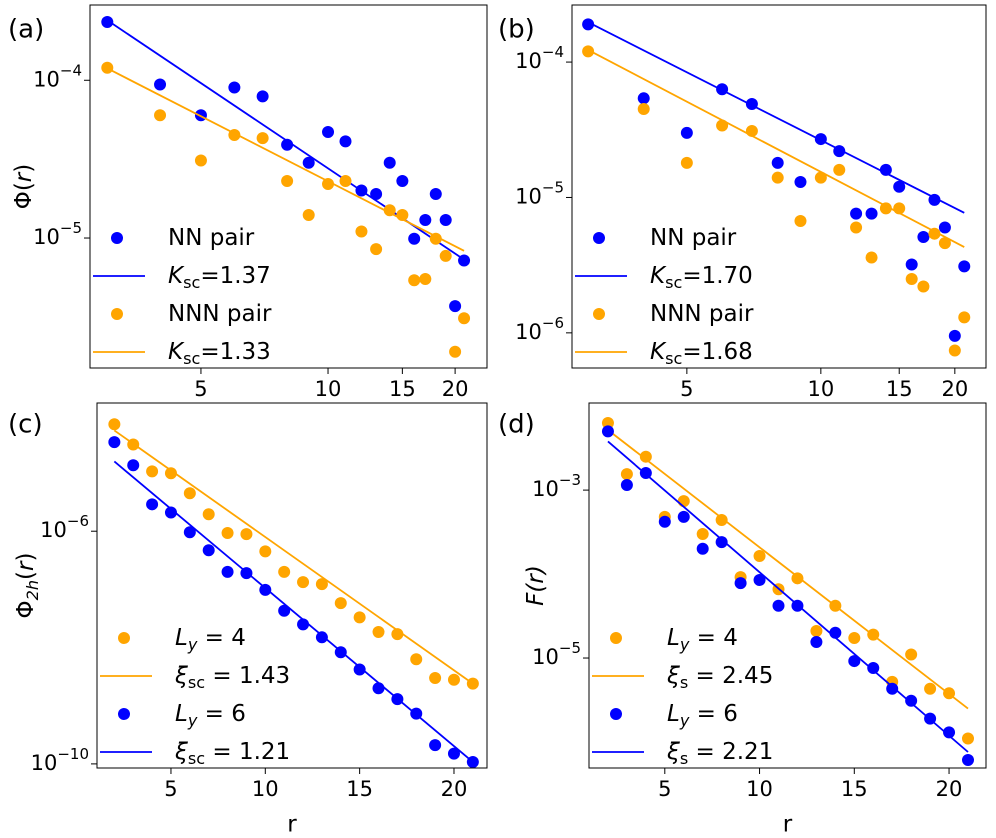  Describe the element at coordinates (78, 521) in the screenshot. I see `y-tick-exp: −6` at that location.